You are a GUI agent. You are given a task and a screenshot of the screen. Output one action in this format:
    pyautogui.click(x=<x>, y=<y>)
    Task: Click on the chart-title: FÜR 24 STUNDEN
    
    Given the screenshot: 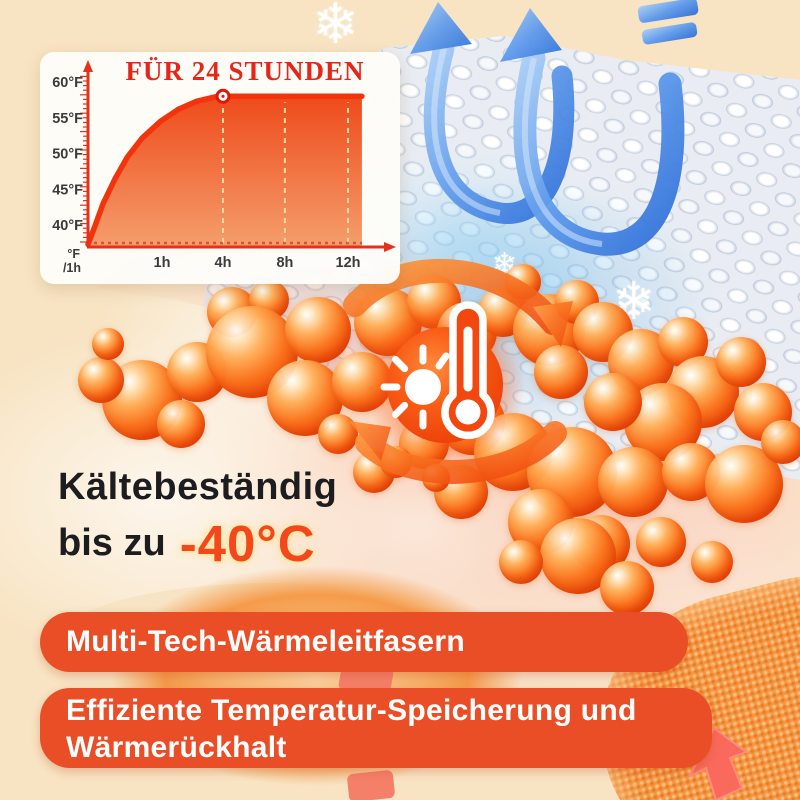 What is the action you would take?
    pyautogui.click(x=245, y=71)
    